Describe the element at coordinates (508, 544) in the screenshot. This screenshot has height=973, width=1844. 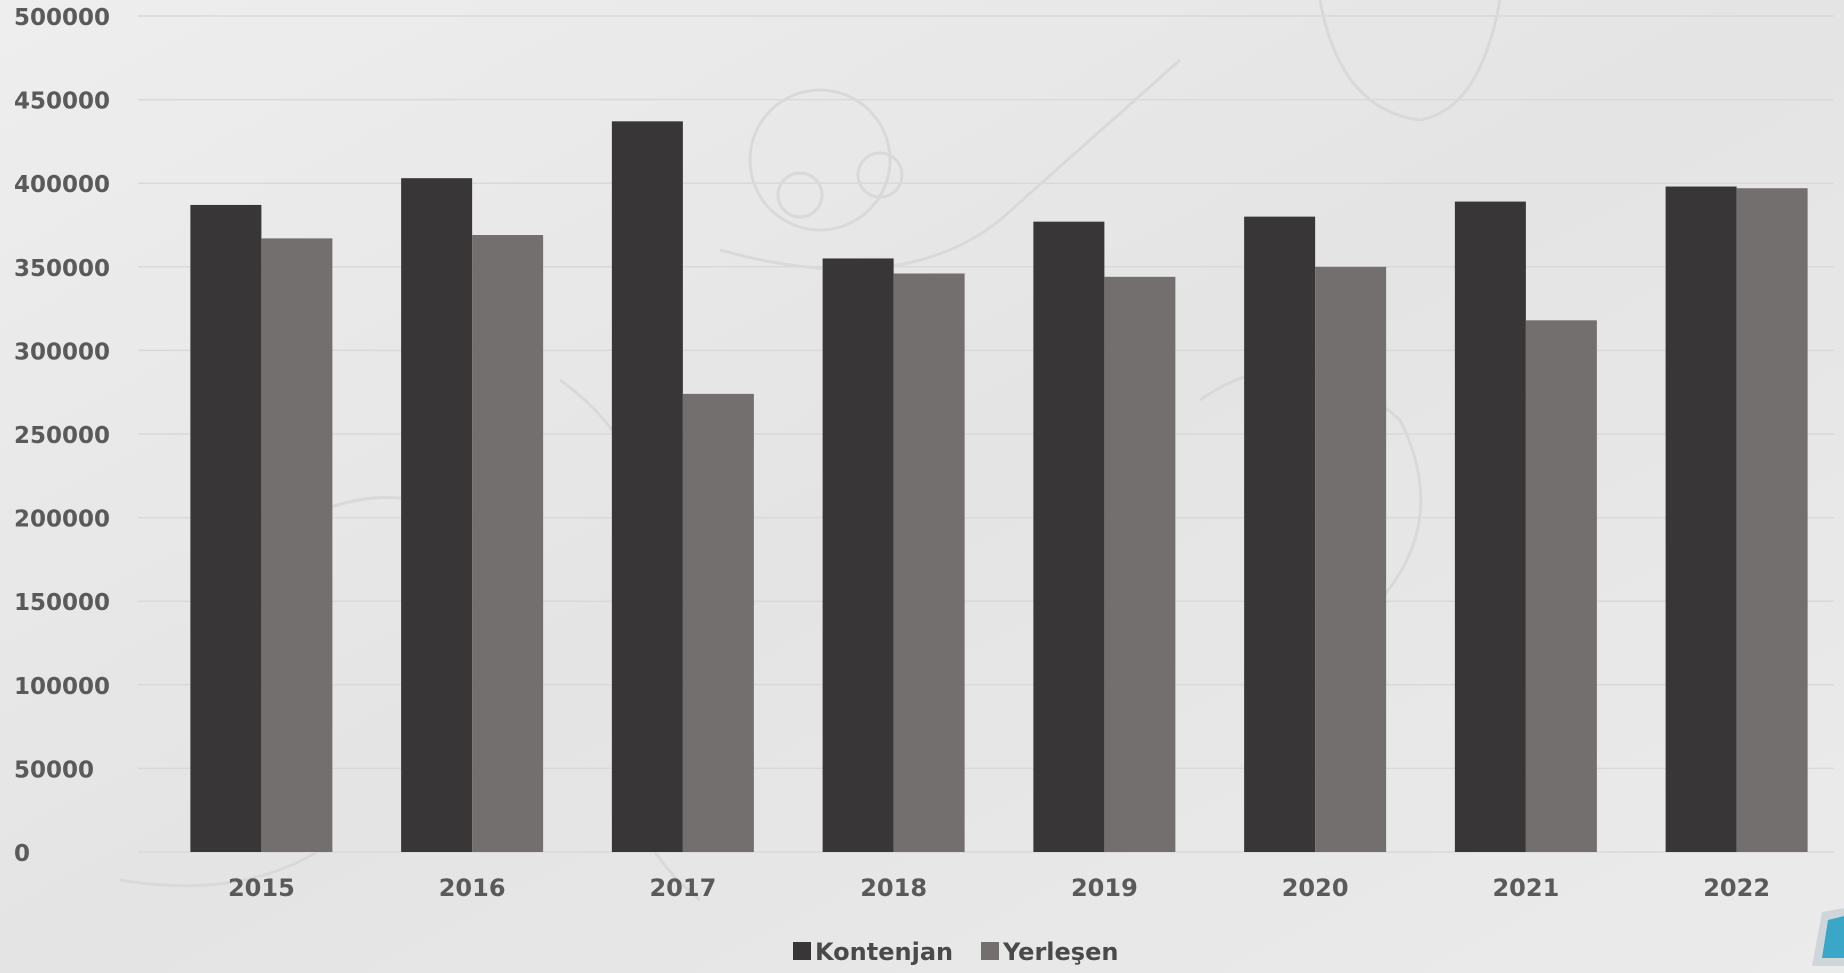
I see `bar-yerle-en-2016` at that location.